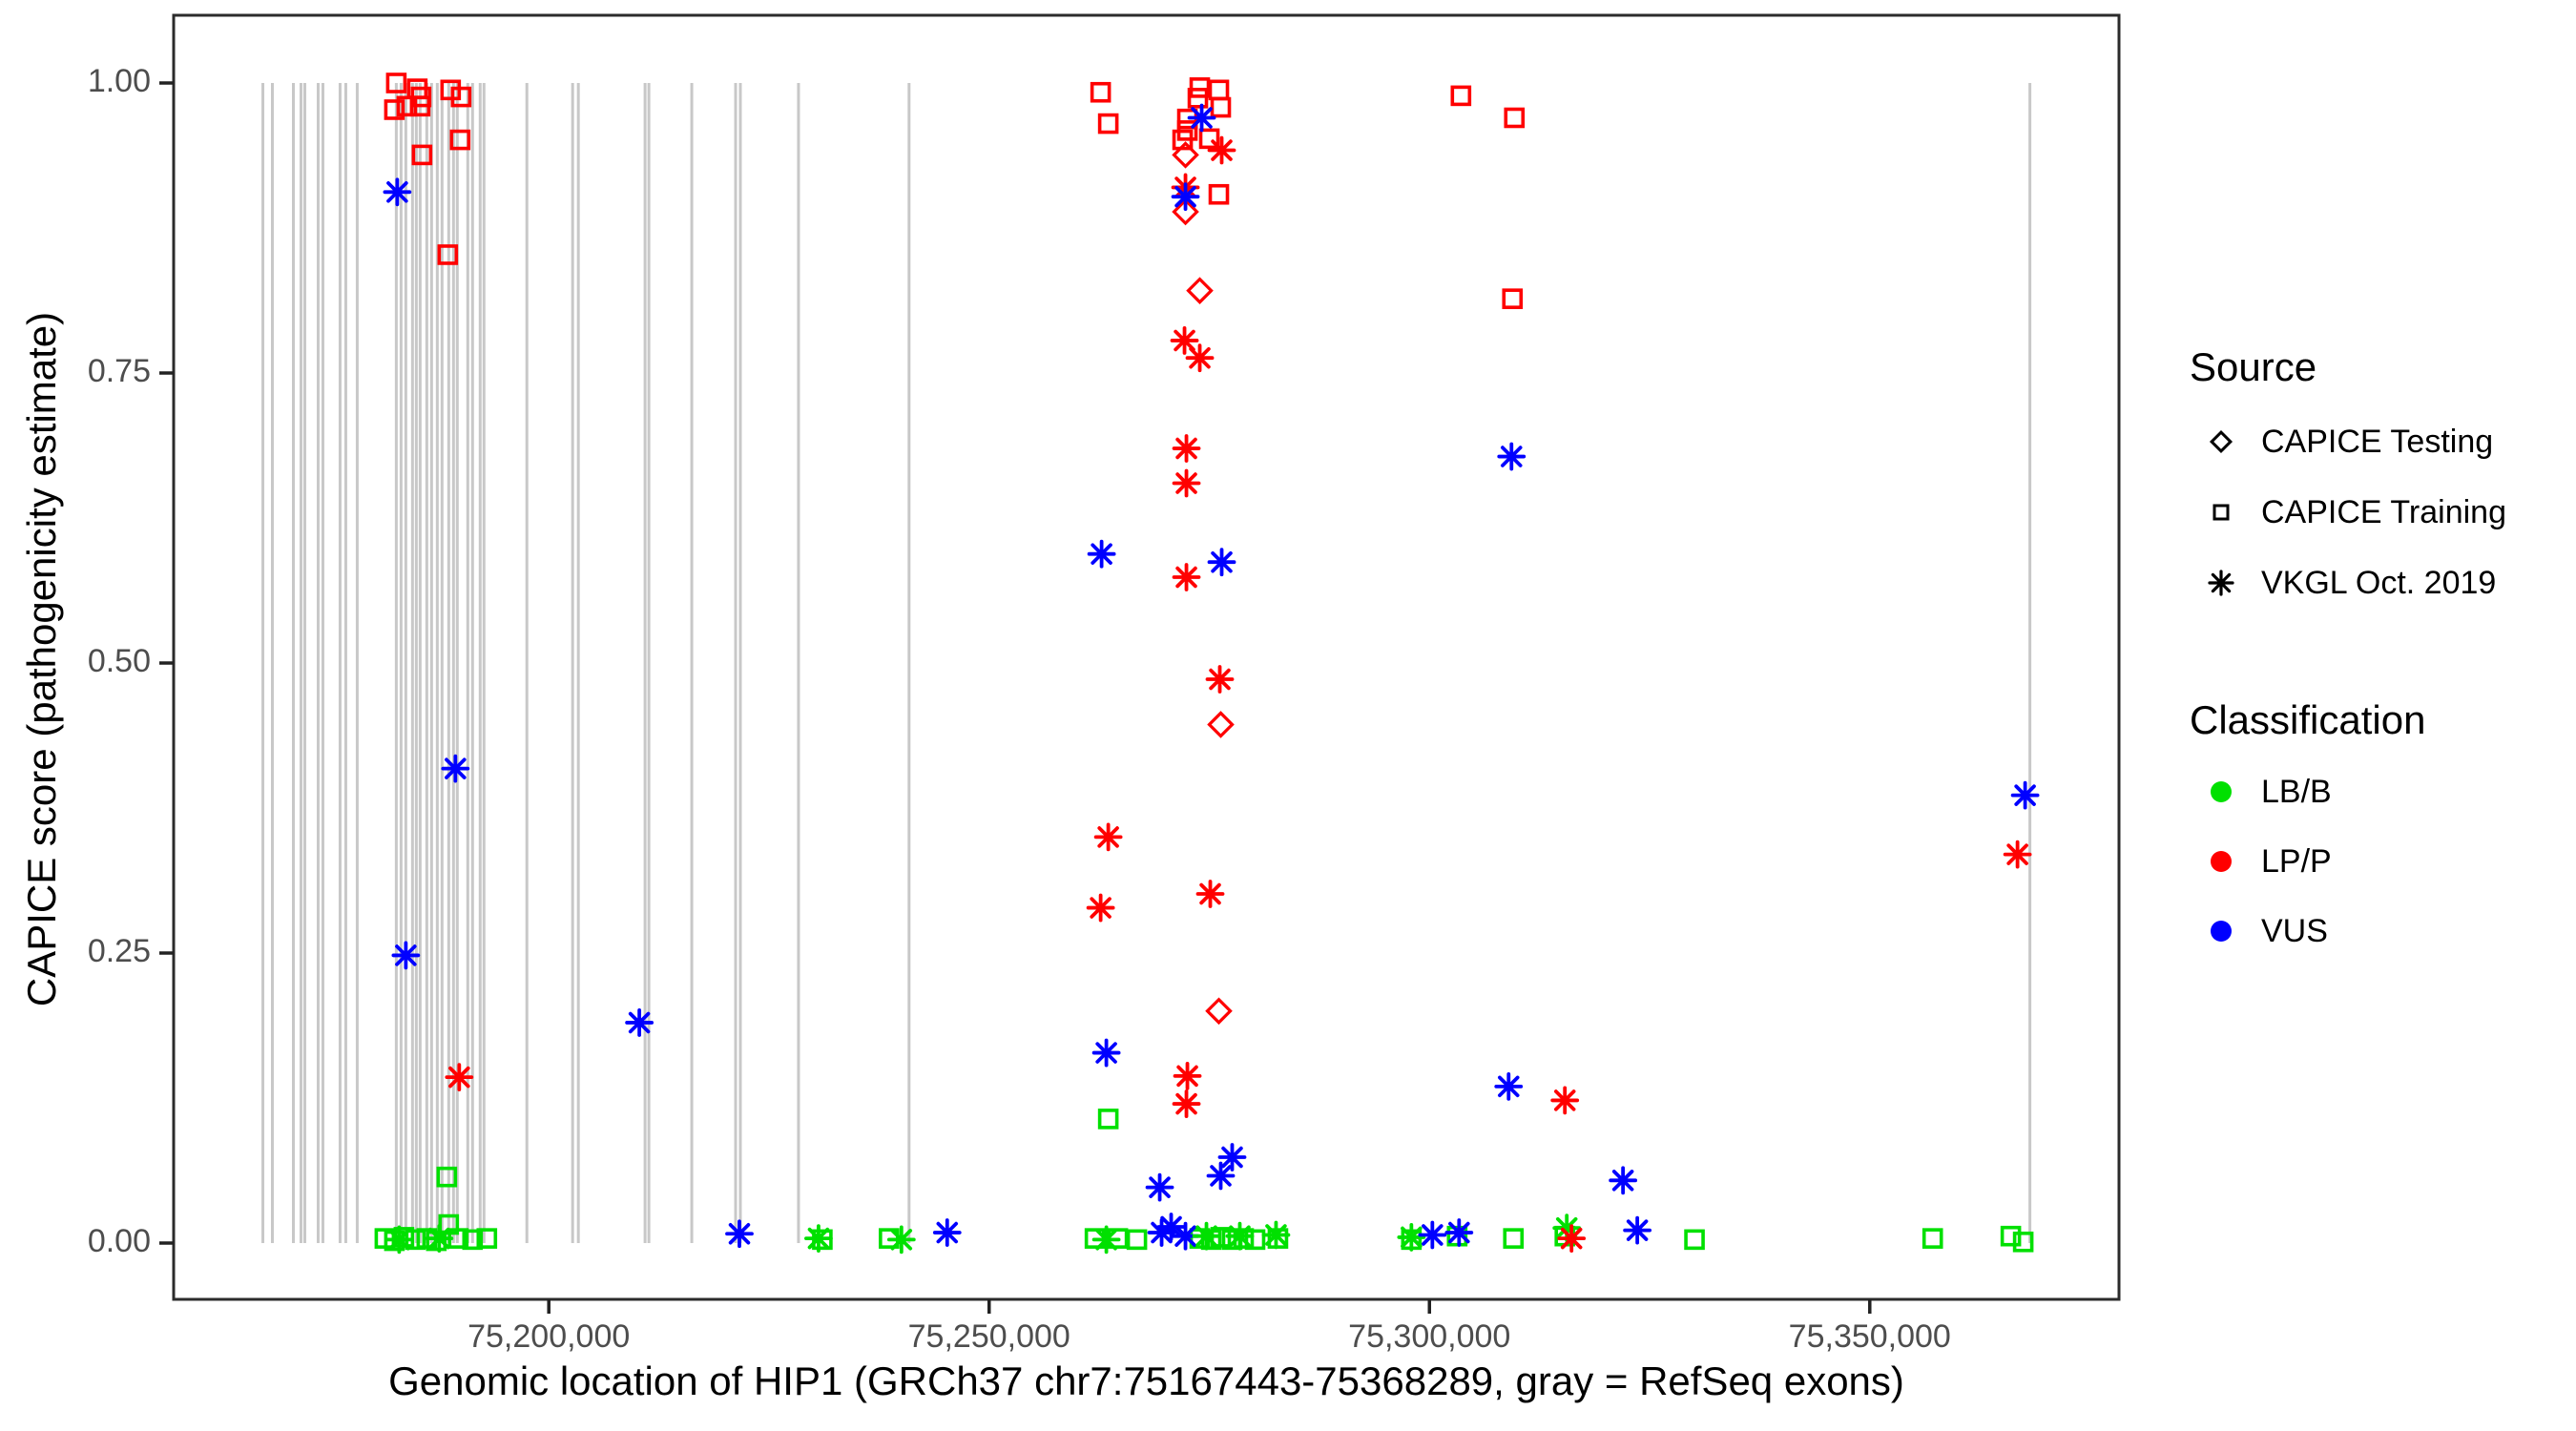  I want to click on x-tick-label: 75,300,000, so click(1429, 1336).